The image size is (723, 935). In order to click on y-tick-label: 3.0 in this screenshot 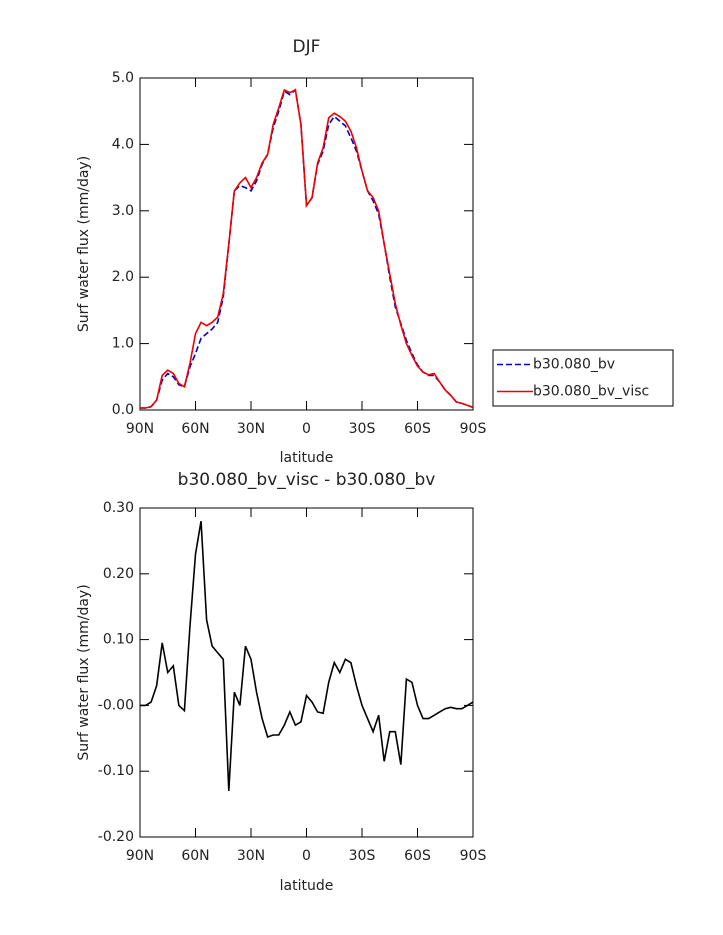, I will do `click(123, 211)`.